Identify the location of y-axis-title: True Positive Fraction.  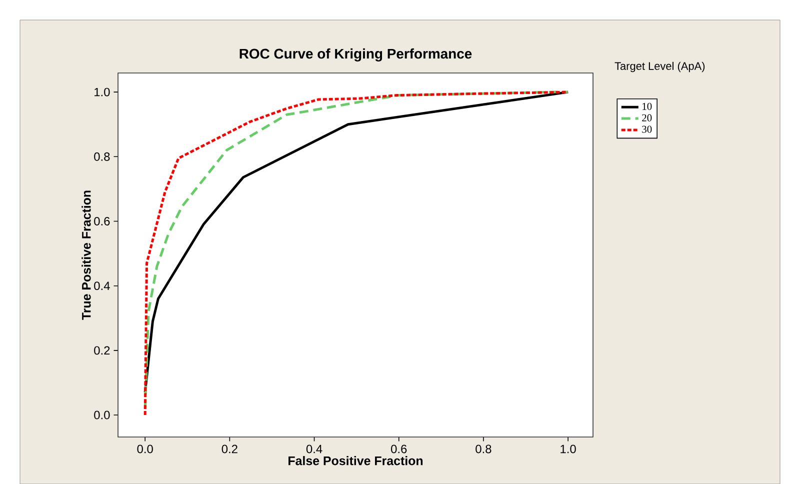
(86, 255).